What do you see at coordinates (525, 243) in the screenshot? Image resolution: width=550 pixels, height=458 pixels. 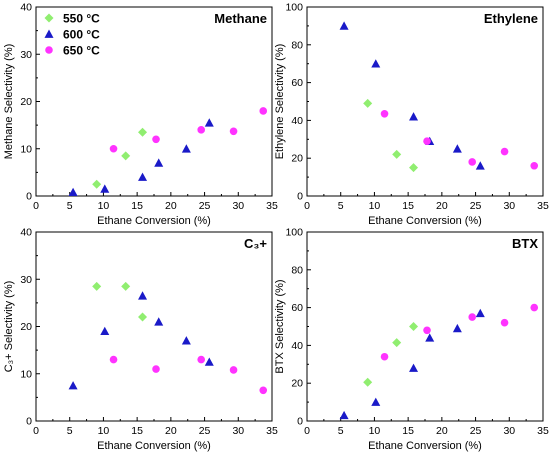 I see `panel-title: BTX` at bounding box center [525, 243].